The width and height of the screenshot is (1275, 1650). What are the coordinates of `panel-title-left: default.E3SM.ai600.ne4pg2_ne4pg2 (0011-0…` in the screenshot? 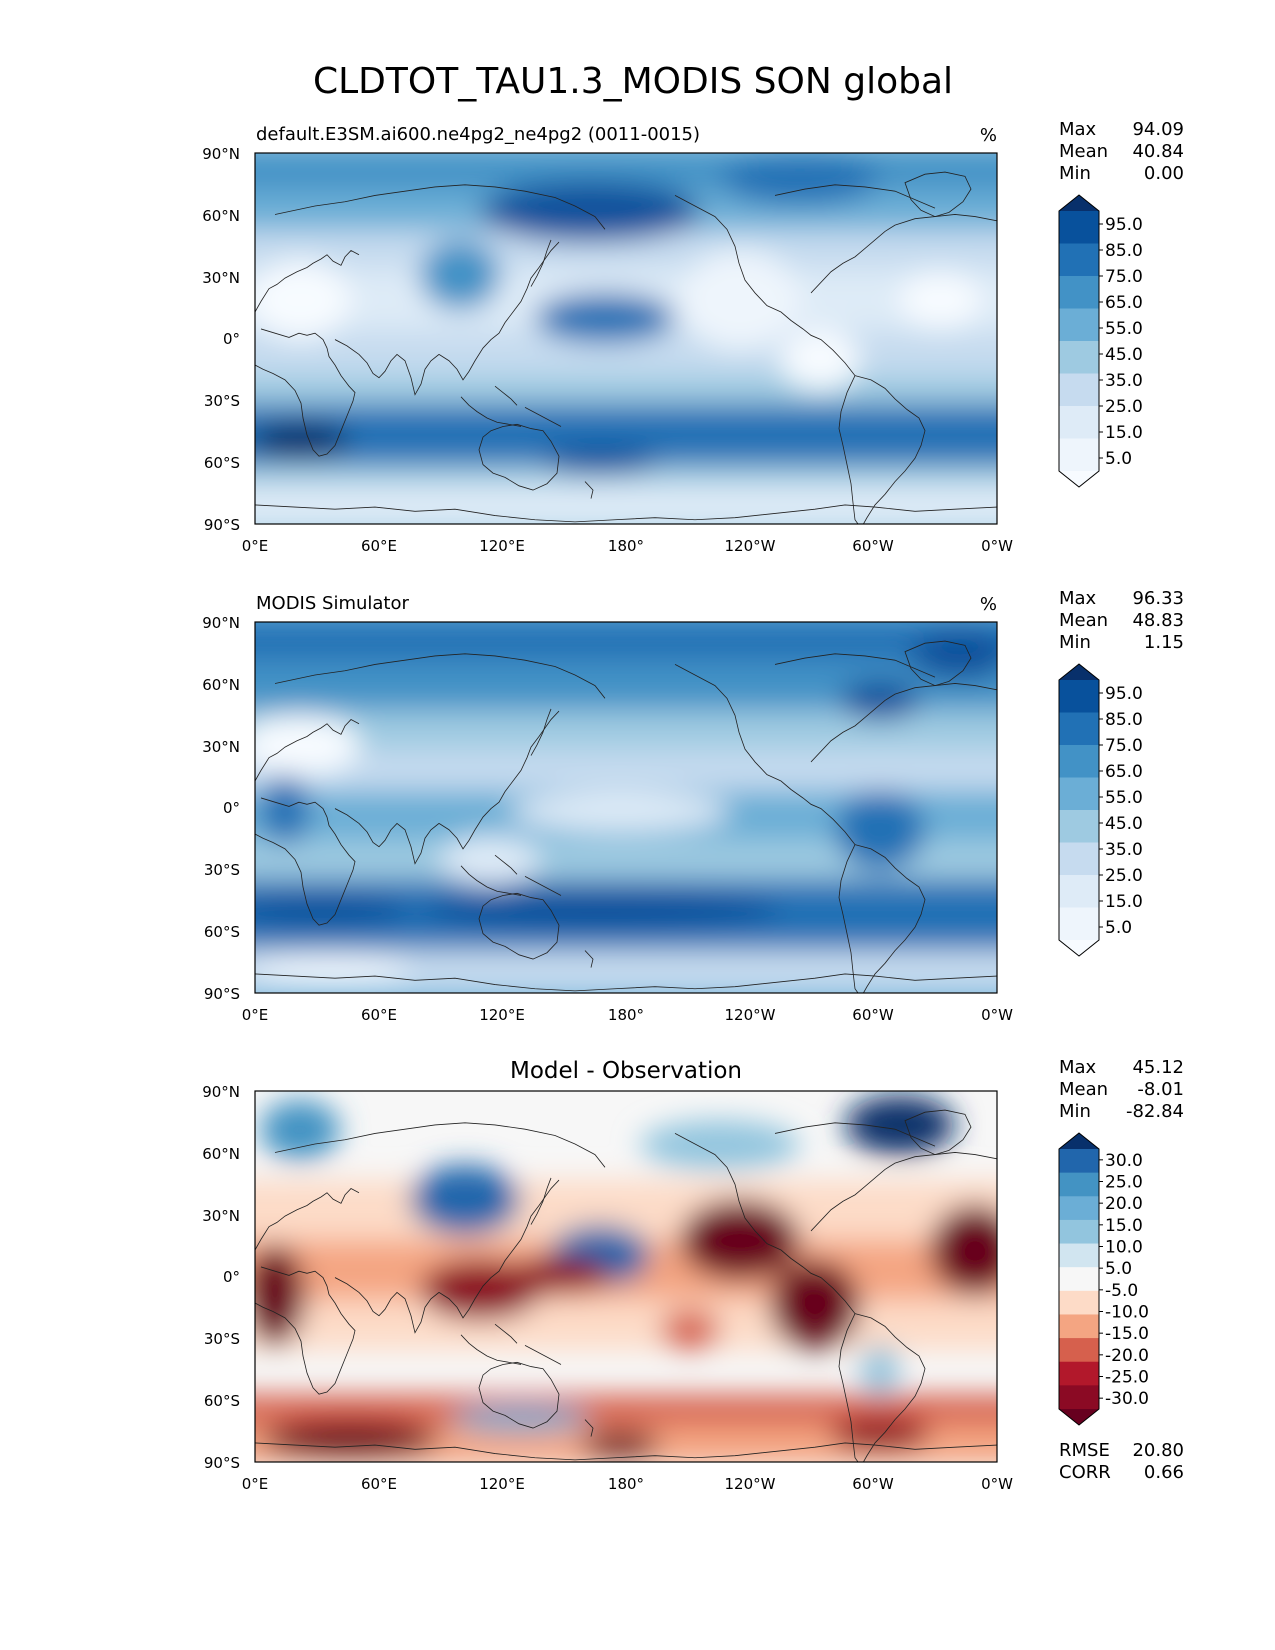 It's located at (478, 134).